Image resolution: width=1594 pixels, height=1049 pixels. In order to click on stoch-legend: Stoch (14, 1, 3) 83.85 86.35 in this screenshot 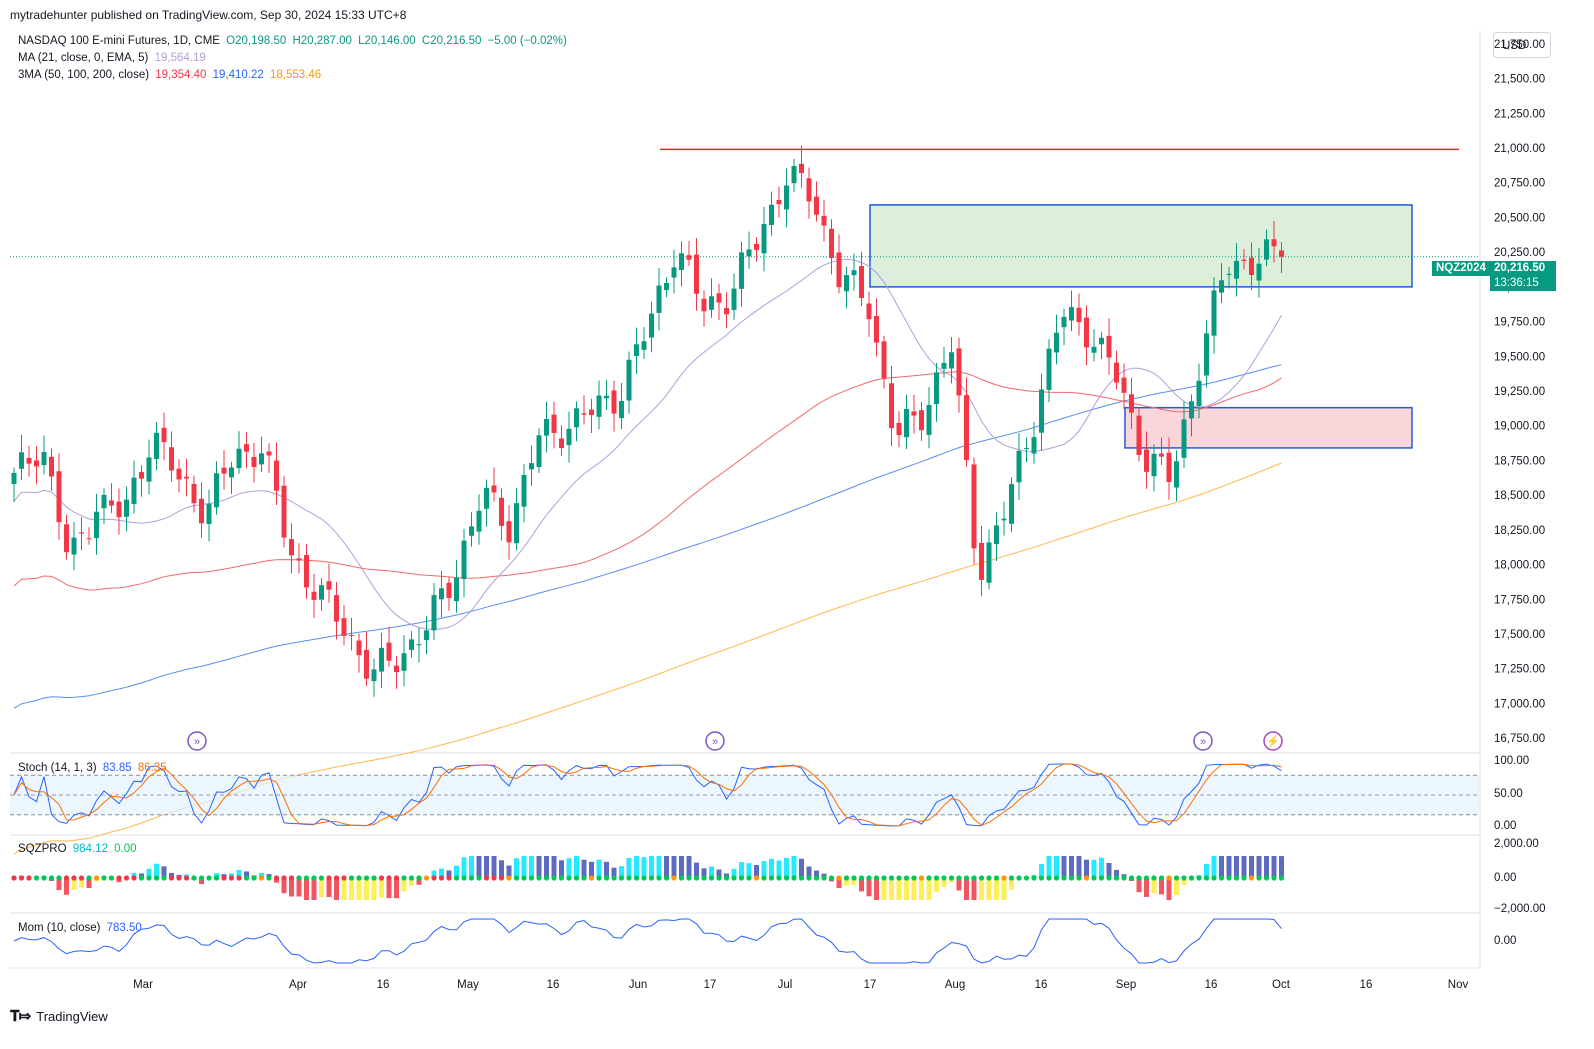, I will do `click(94, 768)`.